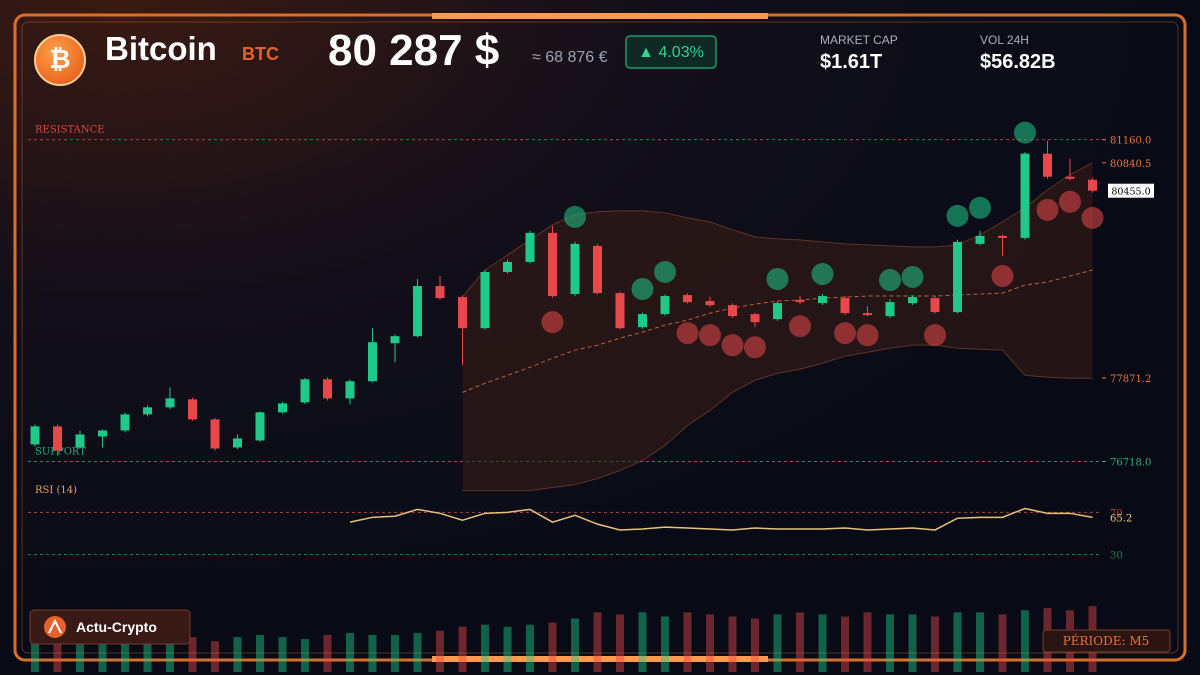 This screenshot has width=1200, height=675. I want to click on last-price-box, so click(1131, 190).